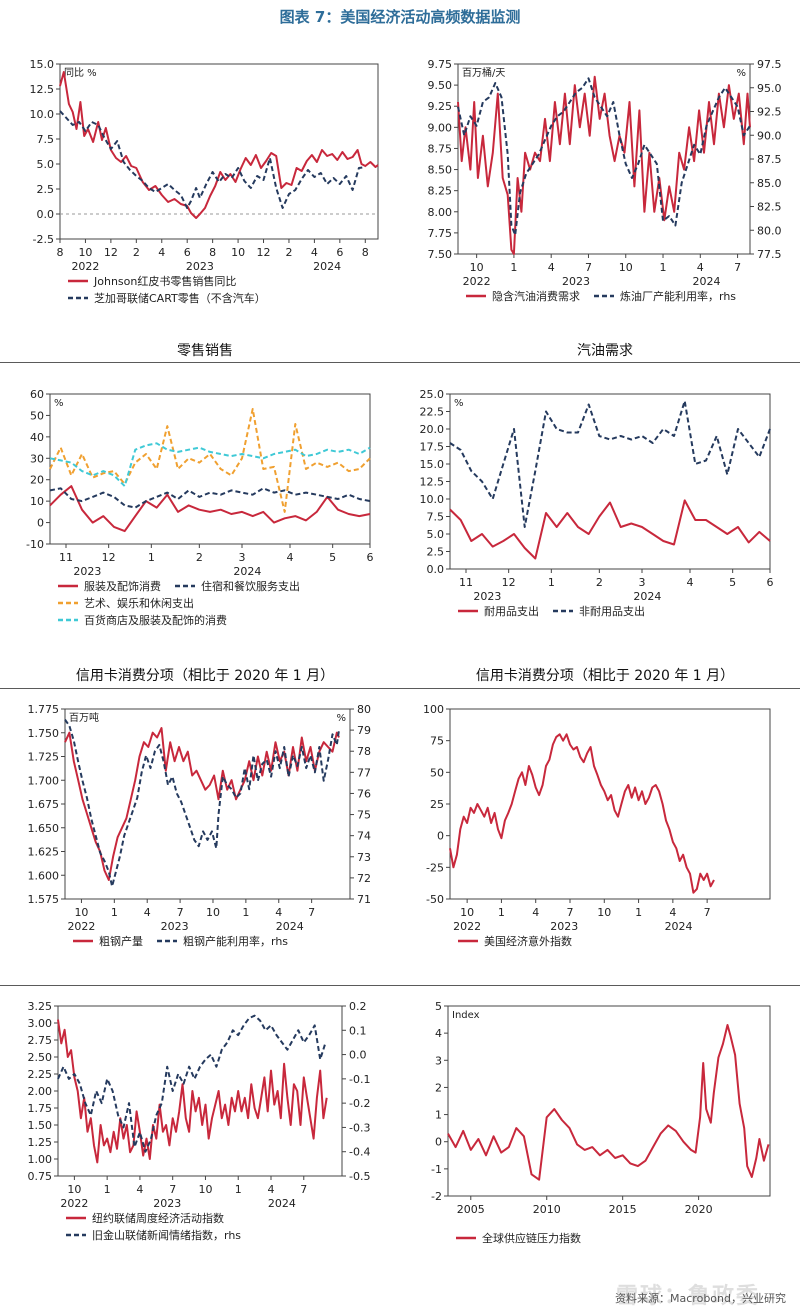  Describe the element at coordinates (440, 212) in the screenshot. I see `y-tick-label: 8.00` at that location.